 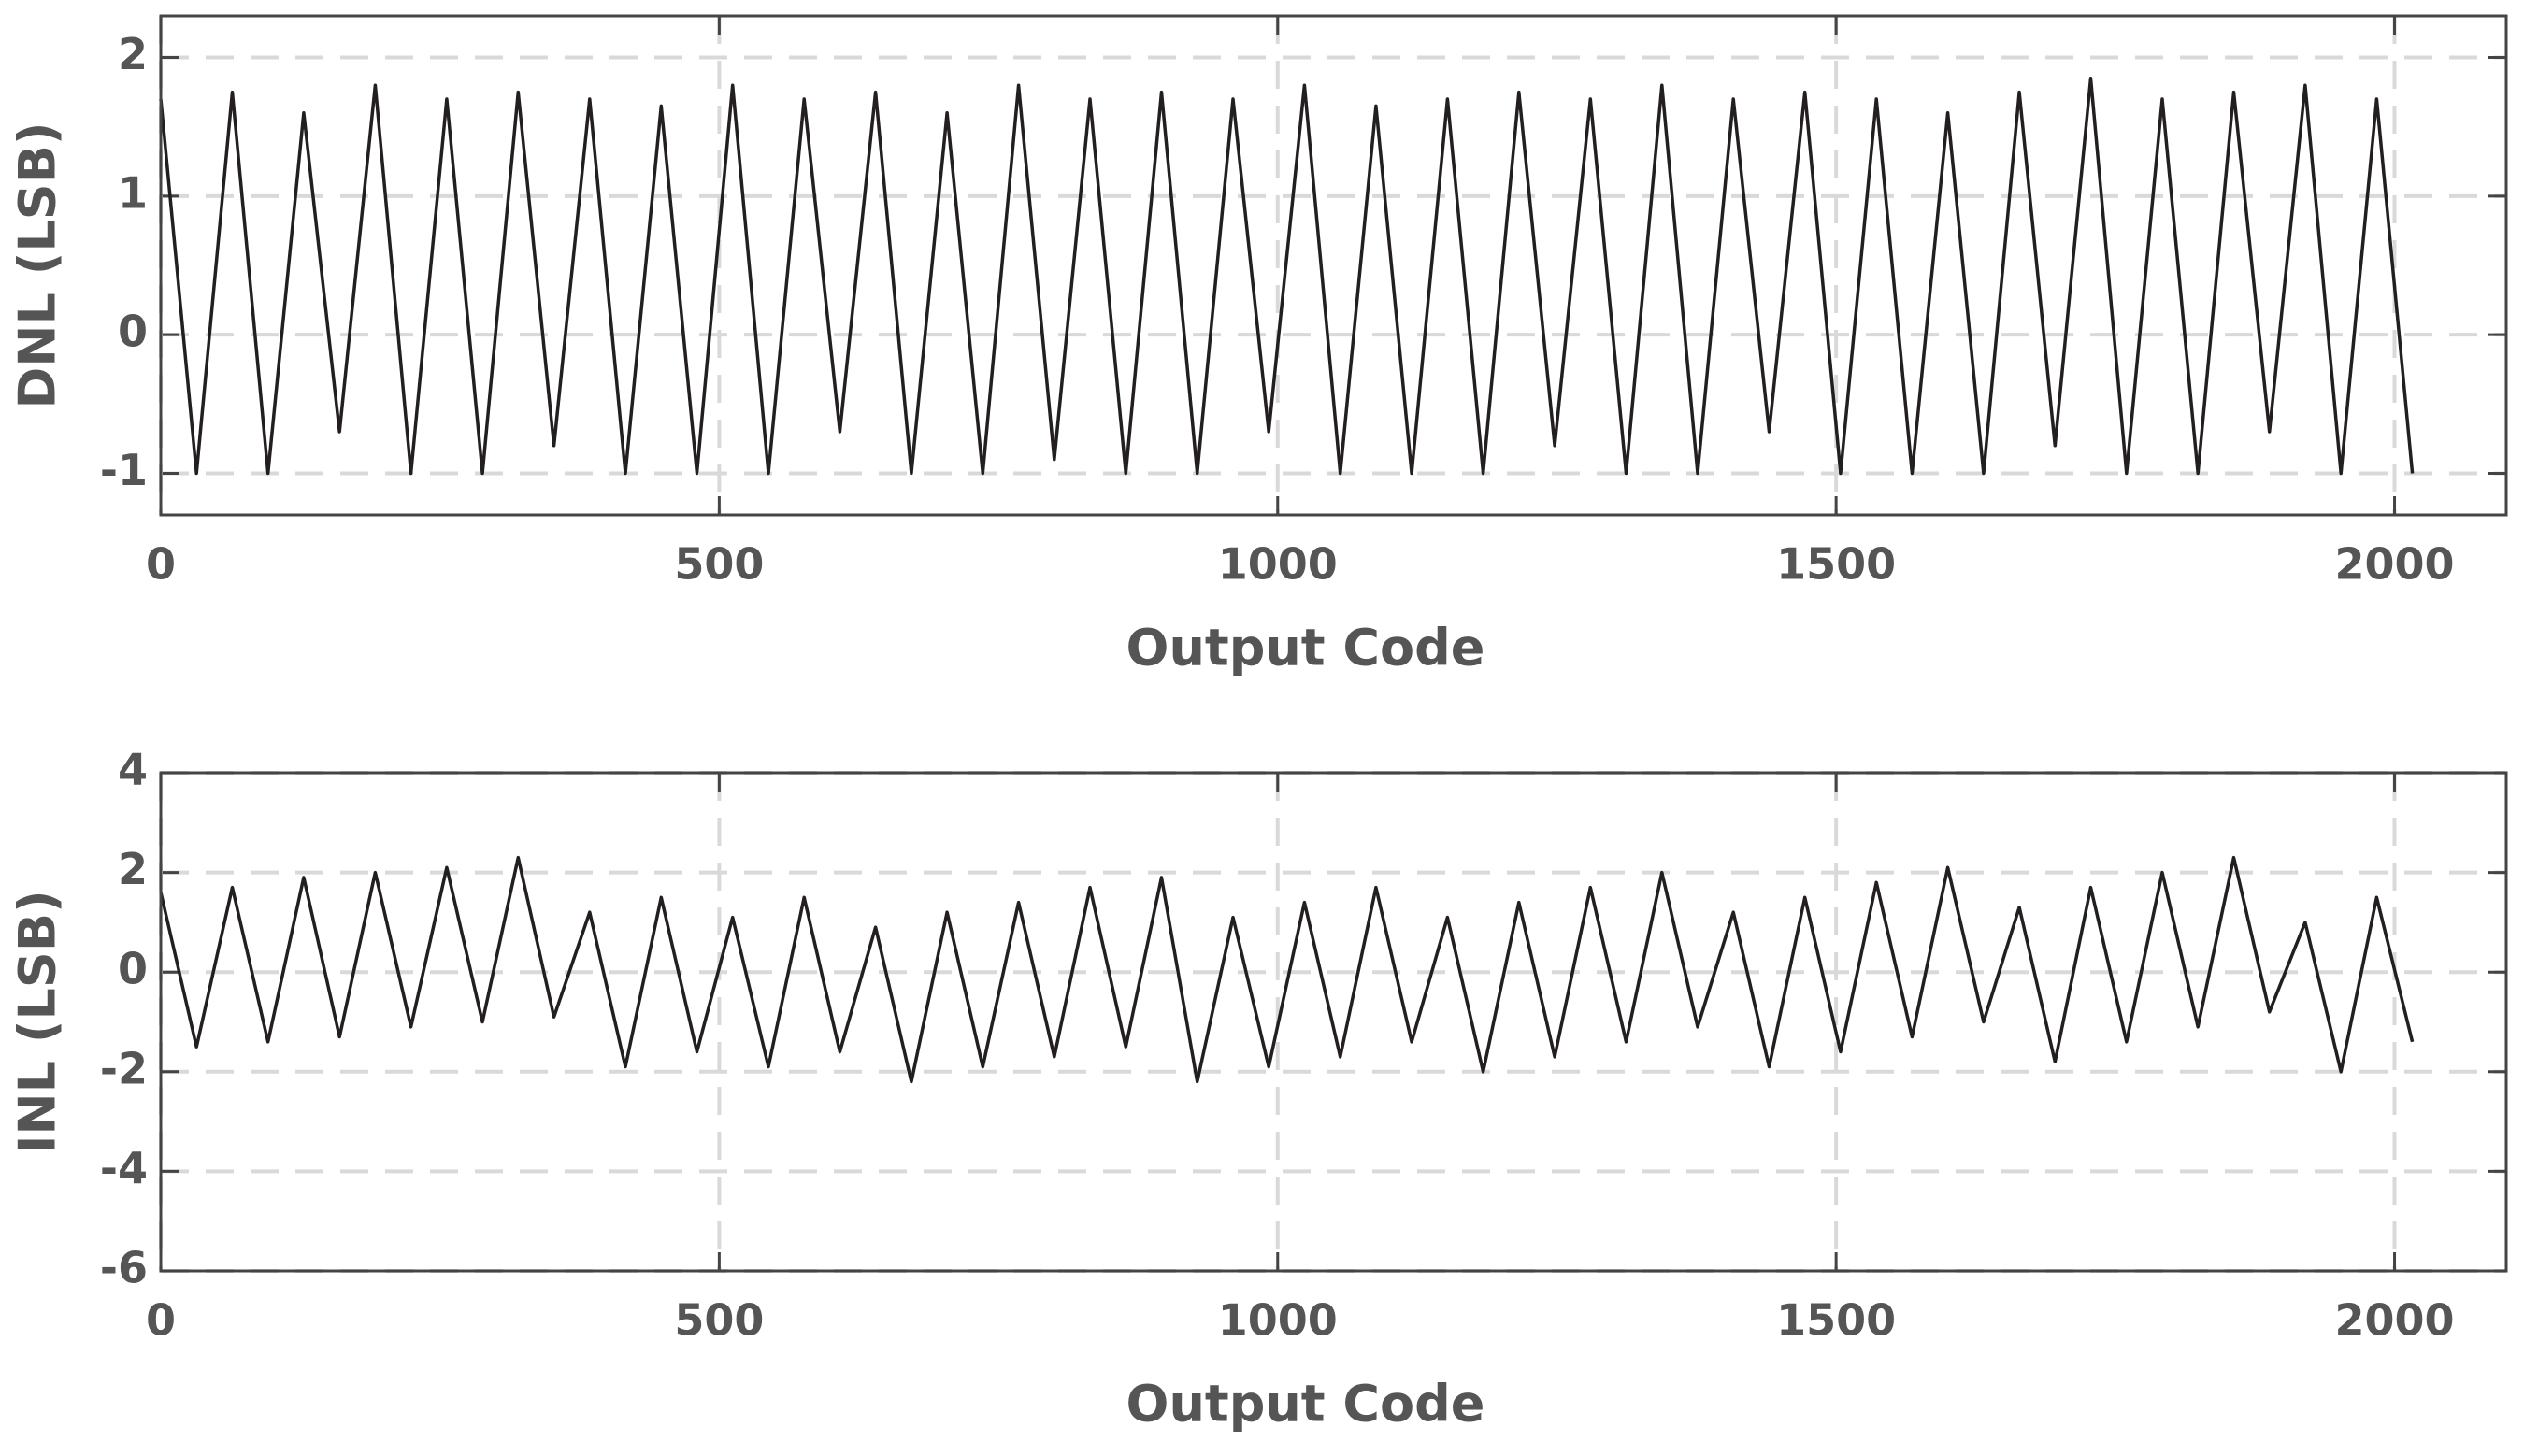 What do you see at coordinates (133, 770) in the screenshot?
I see `y-tick-label: 4` at bounding box center [133, 770].